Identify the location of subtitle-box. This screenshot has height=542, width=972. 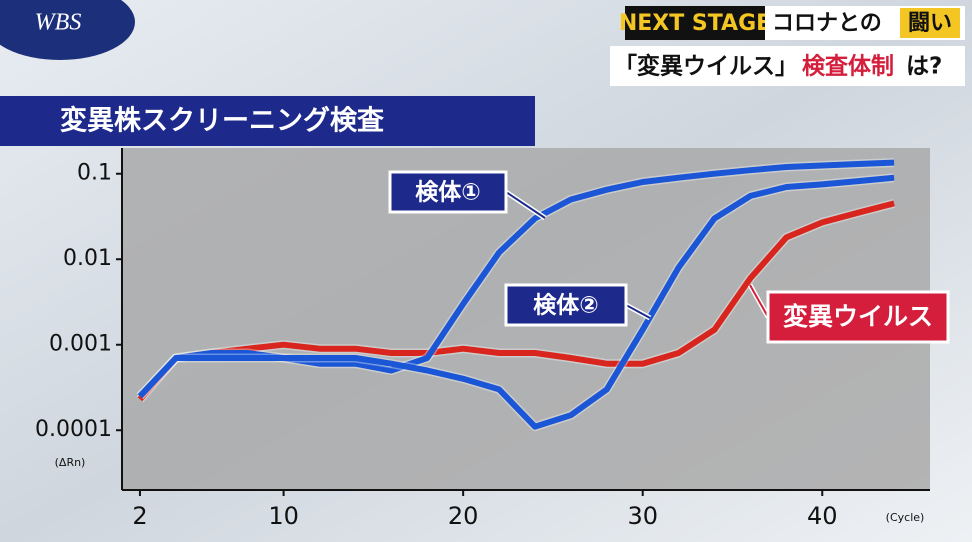
(787, 66).